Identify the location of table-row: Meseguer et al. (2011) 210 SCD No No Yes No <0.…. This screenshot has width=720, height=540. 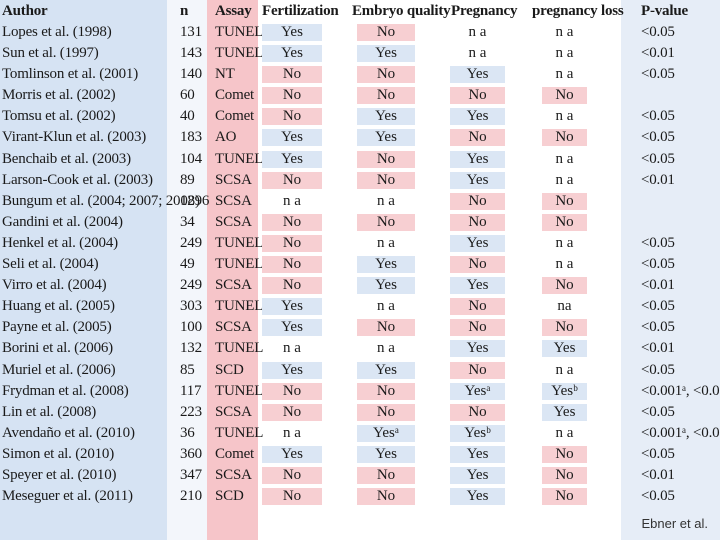
(360, 496).